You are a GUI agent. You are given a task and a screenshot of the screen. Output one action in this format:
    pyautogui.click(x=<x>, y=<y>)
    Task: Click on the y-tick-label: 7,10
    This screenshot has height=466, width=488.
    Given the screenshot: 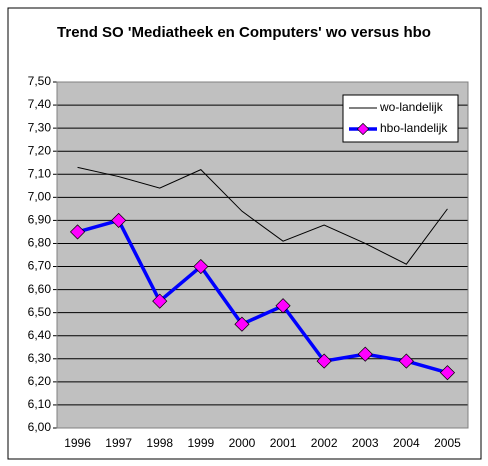 What is the action you would take?
    pyautogui.click(x=40, y=173)
    